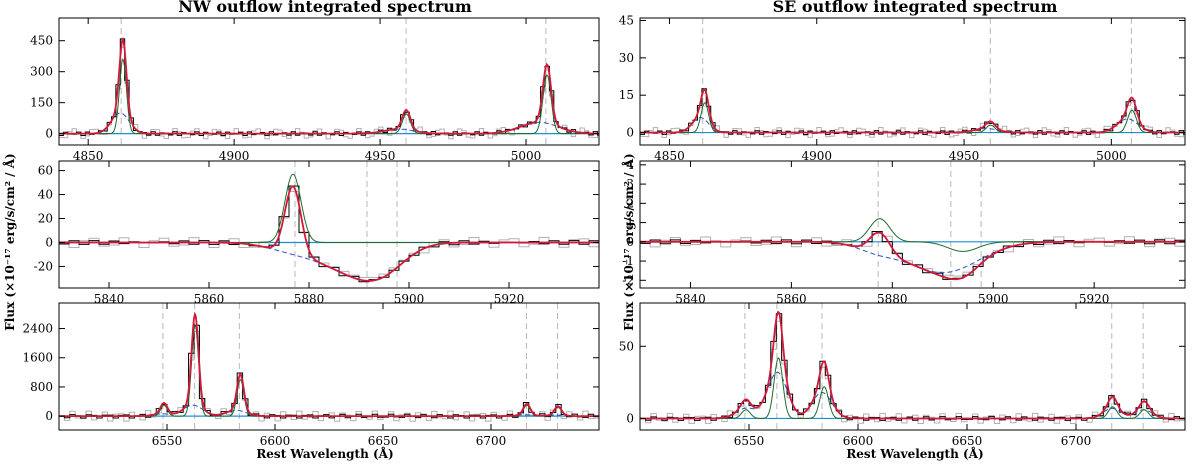 The height and width of the screenshot is (465, 1200). What do you see at coordinates (630, 223) in the screenshot?
I see `y-tick-label: 1` at bounding box center [630, 223].